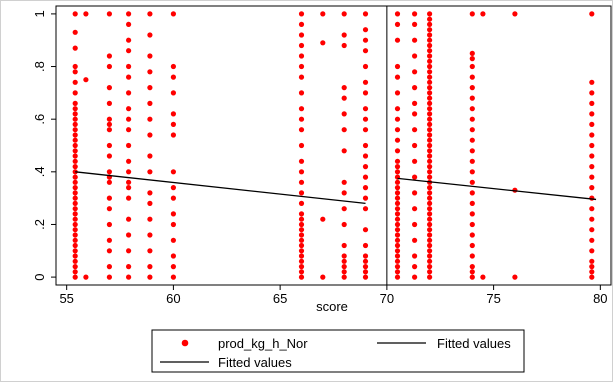 The height and width of the screenshot is (387, 613). I want to click on x-axis-label: score, so click(332, 306).